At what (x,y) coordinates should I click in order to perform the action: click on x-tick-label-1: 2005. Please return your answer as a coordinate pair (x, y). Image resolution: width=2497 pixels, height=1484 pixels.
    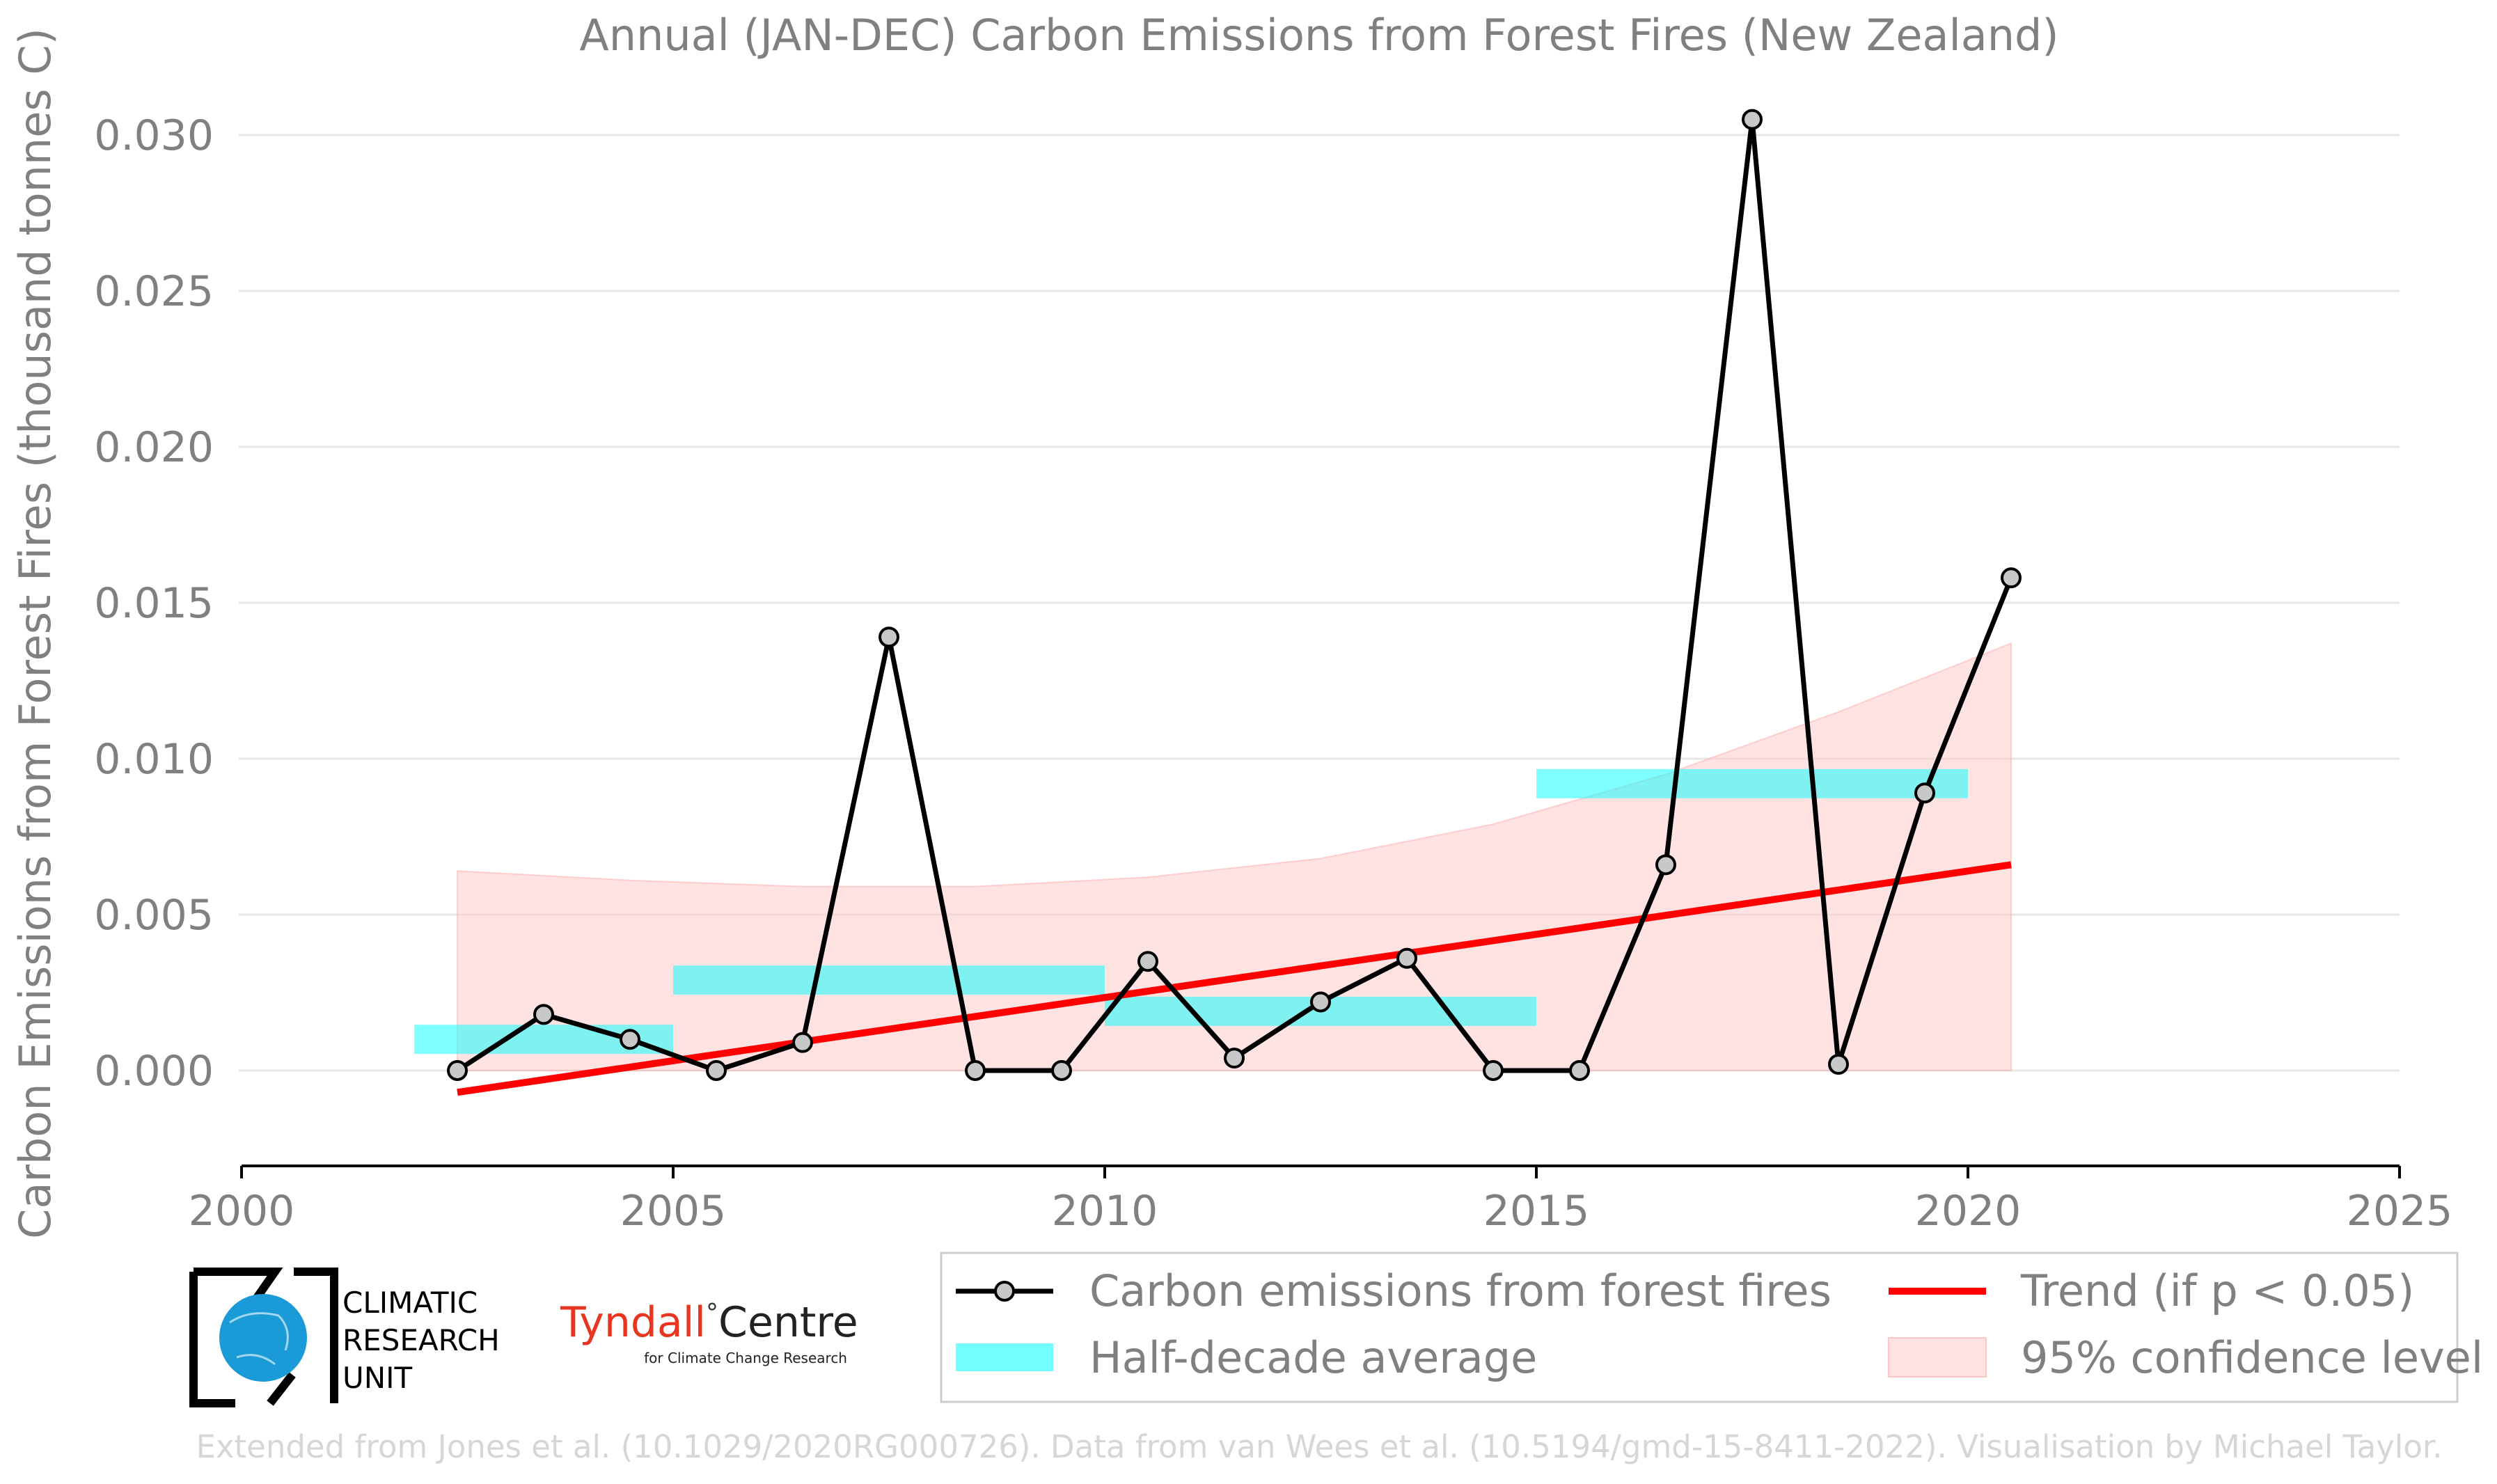
    Looking at the image, I should click on (673, 1211).